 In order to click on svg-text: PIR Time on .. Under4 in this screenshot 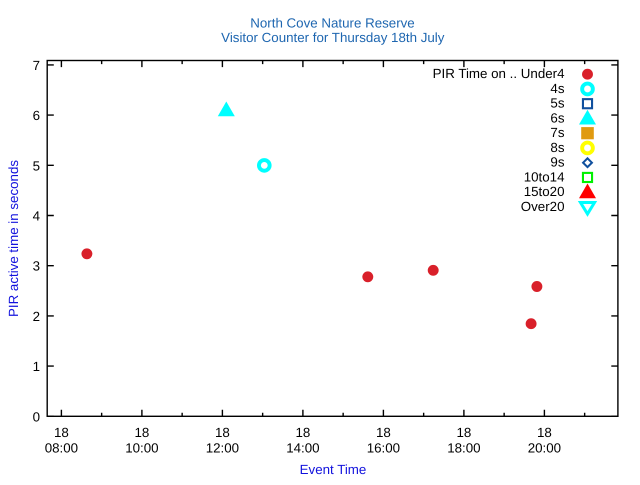, I will do `click(499, 73)`.